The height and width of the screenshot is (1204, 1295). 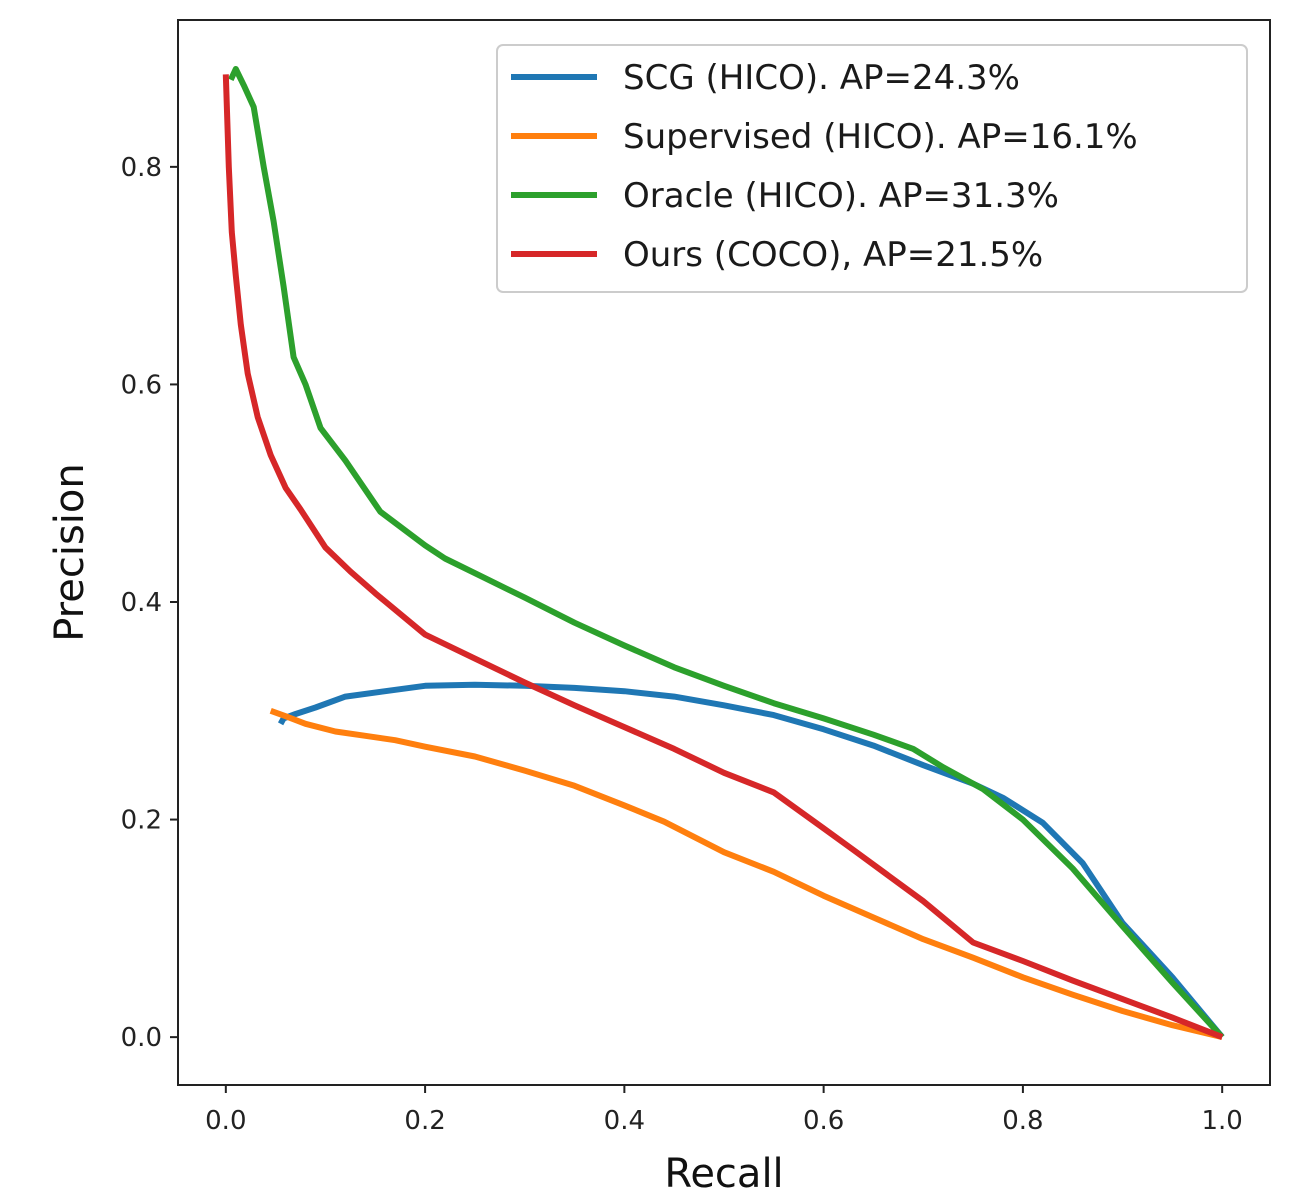 I want to click on y-axis-ticks: 0.0 0.2 0.4 0.6 0.8, so click(x=149, y=603).